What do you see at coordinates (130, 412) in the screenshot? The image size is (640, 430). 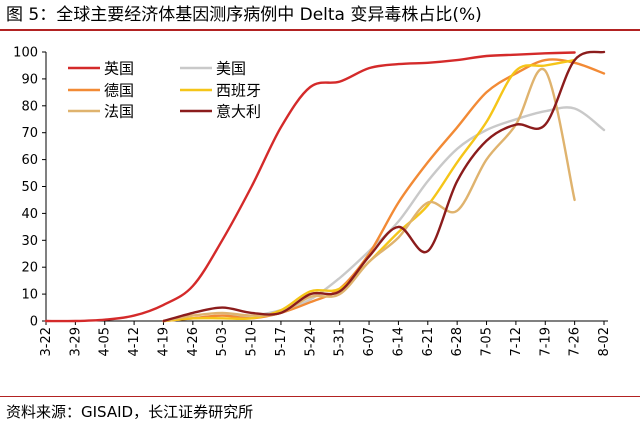 I see `source-note: 资料来源：GISAID，长江证券研究所` at bounding box center [130, 412].